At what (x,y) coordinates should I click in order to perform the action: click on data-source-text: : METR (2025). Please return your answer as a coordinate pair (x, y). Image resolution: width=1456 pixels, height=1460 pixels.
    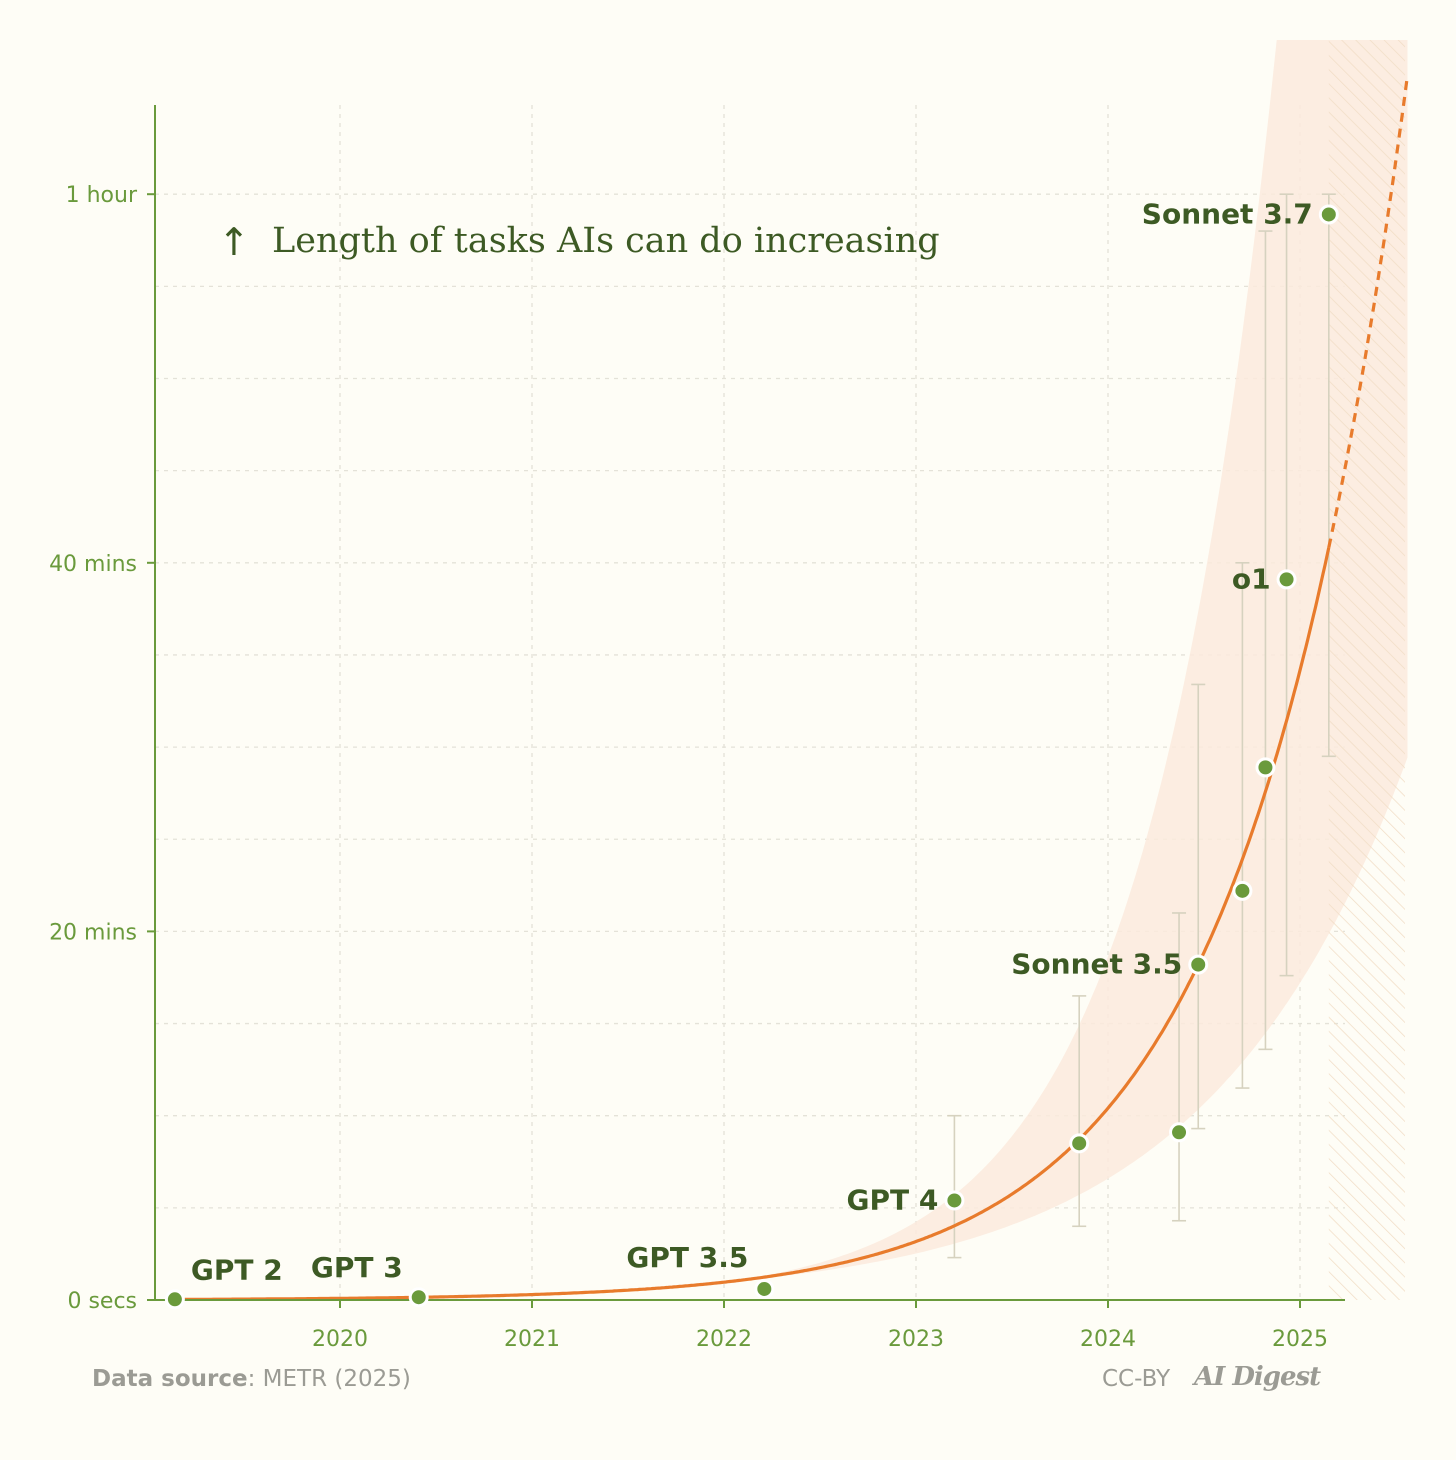
    Looking at the image, I should click on (329, 1379).